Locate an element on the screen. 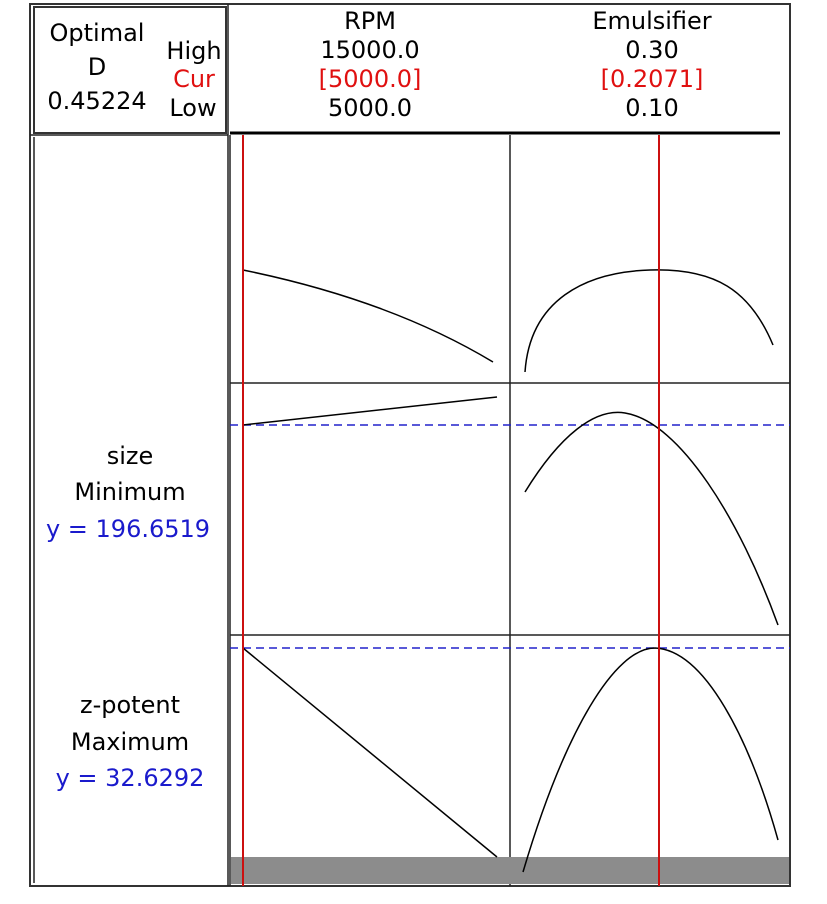  factor-name: Emulsifier is located at coordinates (651, 21).